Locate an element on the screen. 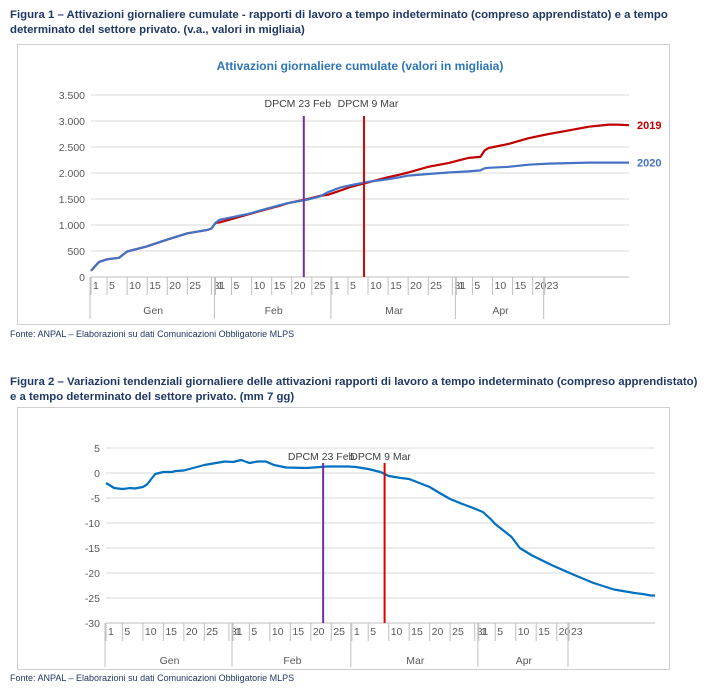  series-label: 2019 is located at coordinates (649, 126).